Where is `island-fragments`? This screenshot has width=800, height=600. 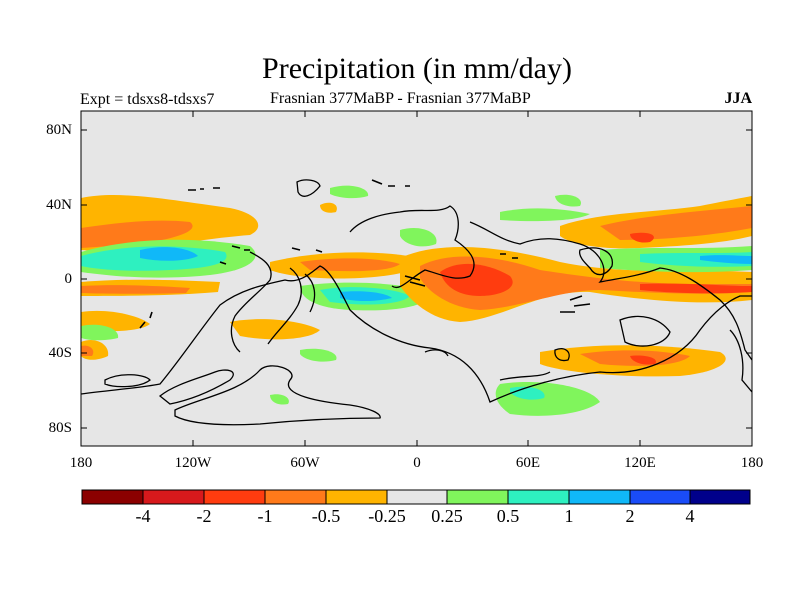
island-fragments is located at coordinates (365, 254).